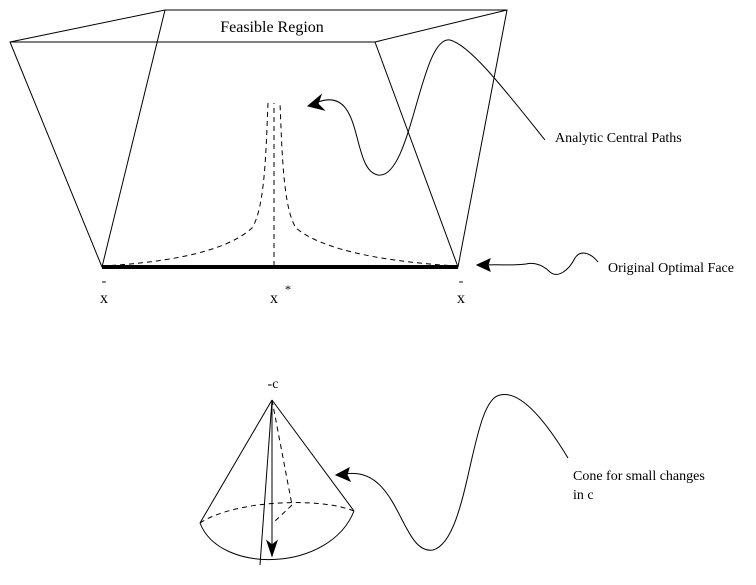 The image size is (756, 585). Describe the element at coordinates (283, 513) in the screenshot. I see `cone-inner-base-line` at that location.